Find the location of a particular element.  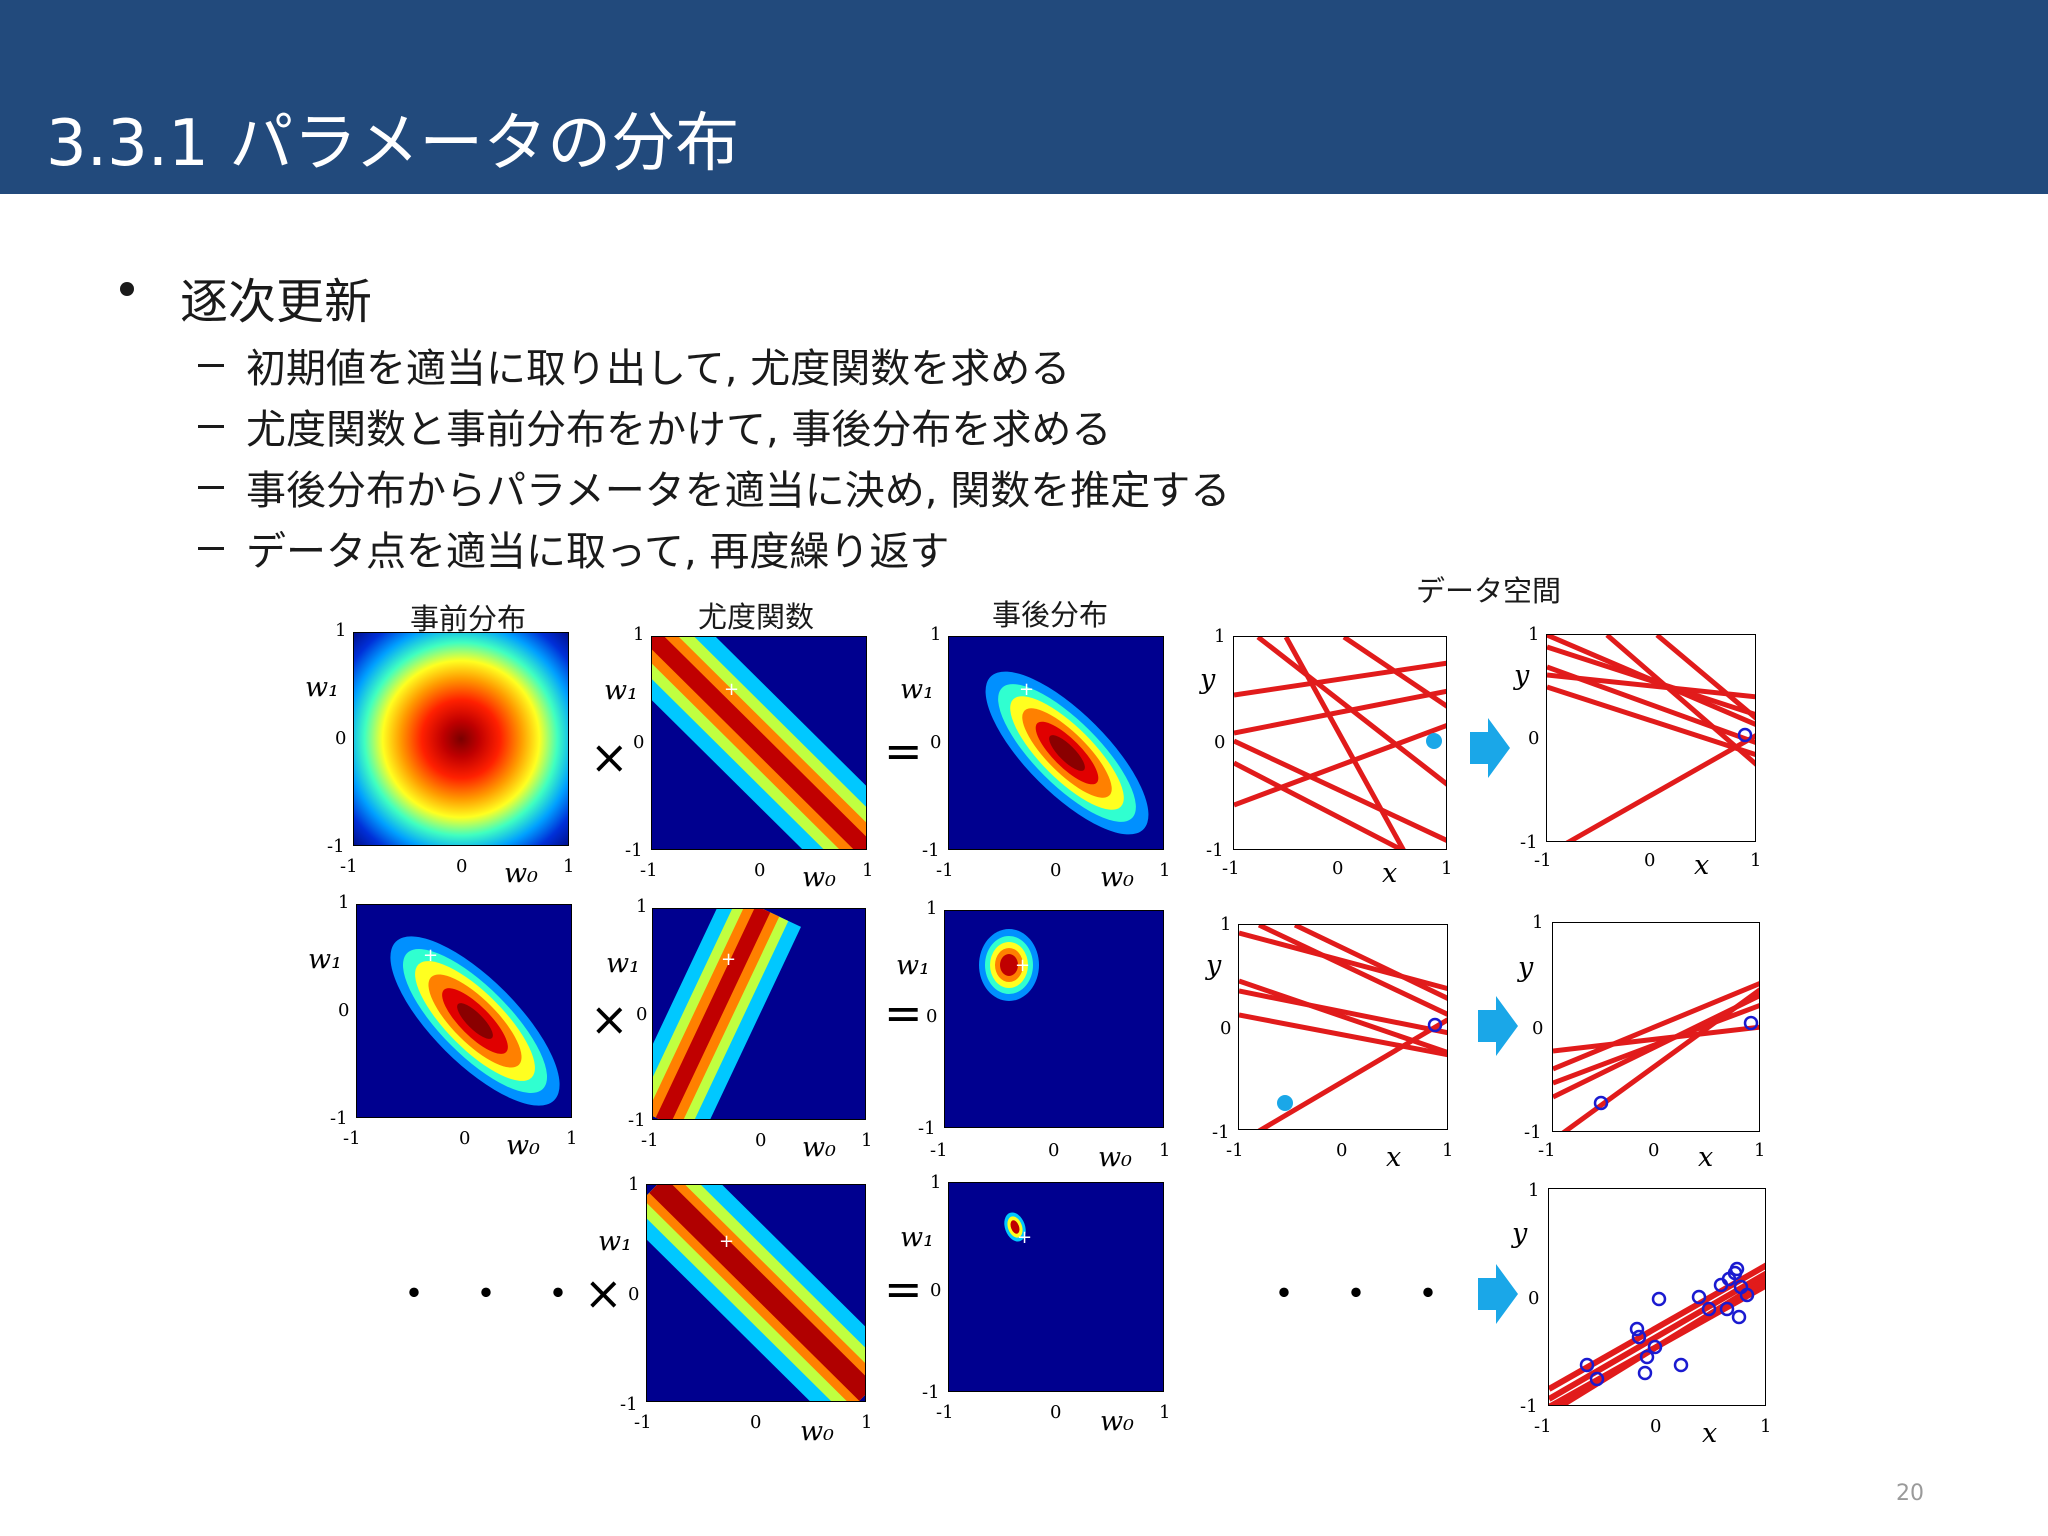

data-space-plot-2b is located at coordinates (1656, 1027).